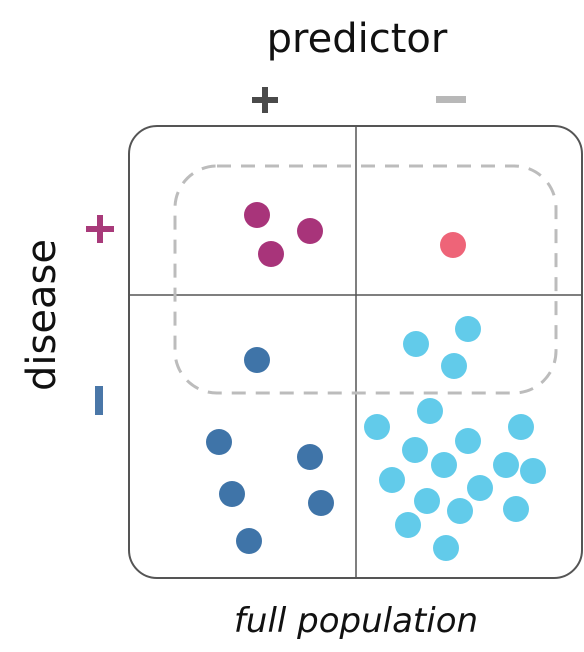 The image size is (584, 652). I want to click on predictor-positive-plus-icon, so click(265, 100).